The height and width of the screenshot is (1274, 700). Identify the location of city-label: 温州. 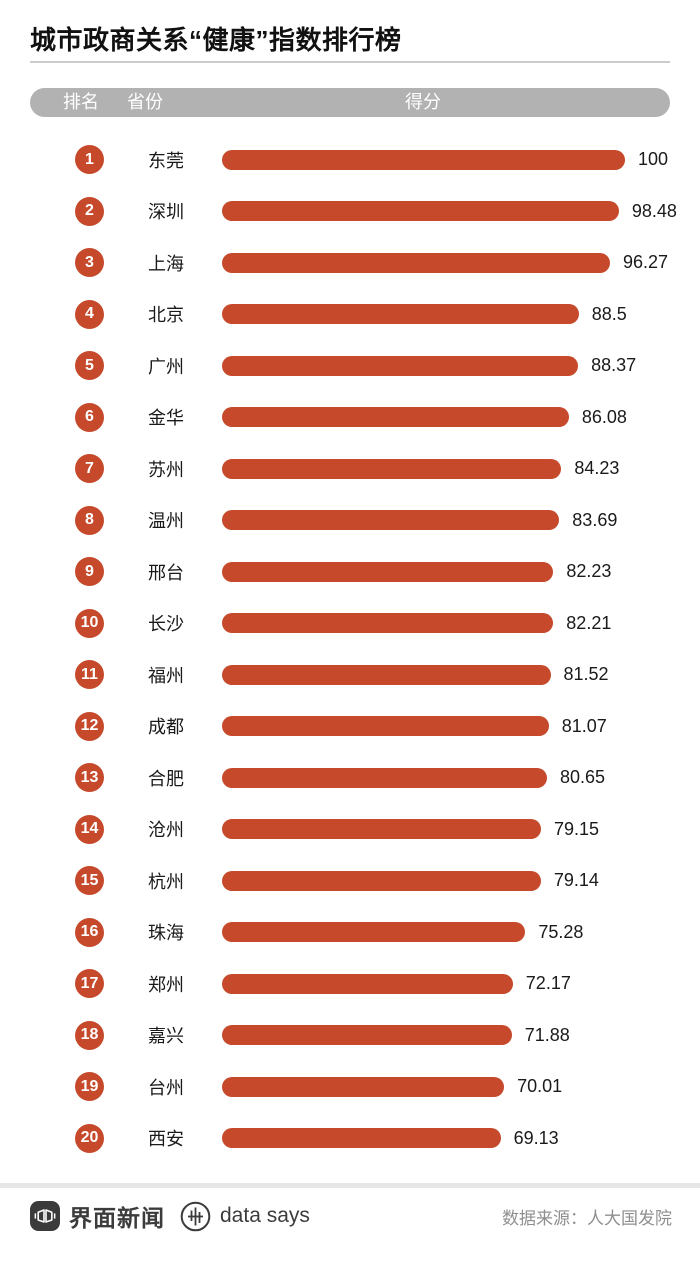
(166, 521).